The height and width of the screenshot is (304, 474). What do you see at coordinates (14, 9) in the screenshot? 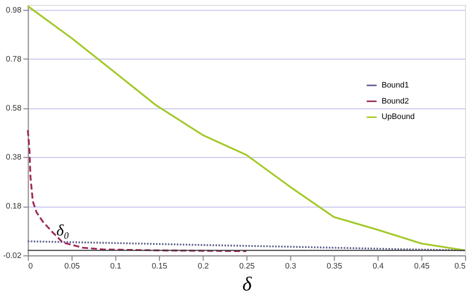
I see `y-tick-label: 0.98` at bounding box center [14, 9].